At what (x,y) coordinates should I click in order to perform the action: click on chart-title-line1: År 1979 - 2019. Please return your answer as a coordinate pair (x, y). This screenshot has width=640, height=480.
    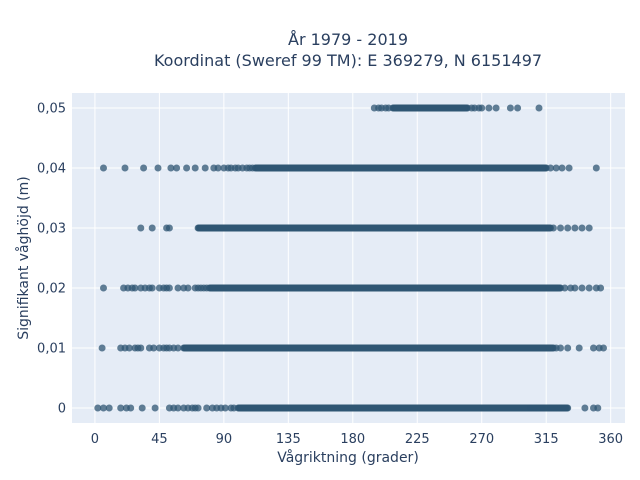
    Looking at the image, I should click on (348, 39).